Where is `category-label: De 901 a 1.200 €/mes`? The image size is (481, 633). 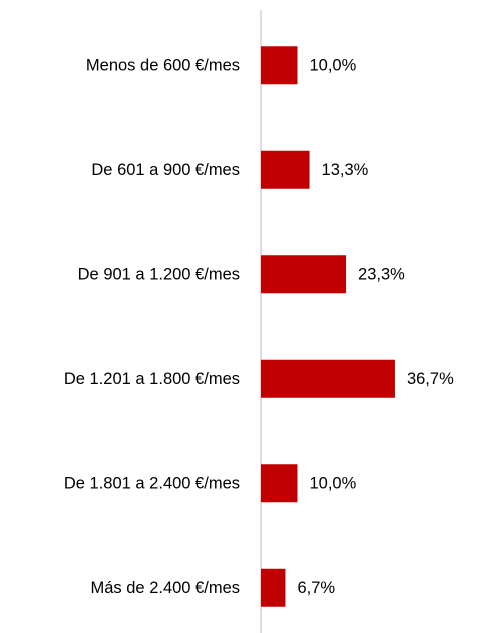 category-label: De 901 a 1.200 €/mes is located at coordinates (159, 275).